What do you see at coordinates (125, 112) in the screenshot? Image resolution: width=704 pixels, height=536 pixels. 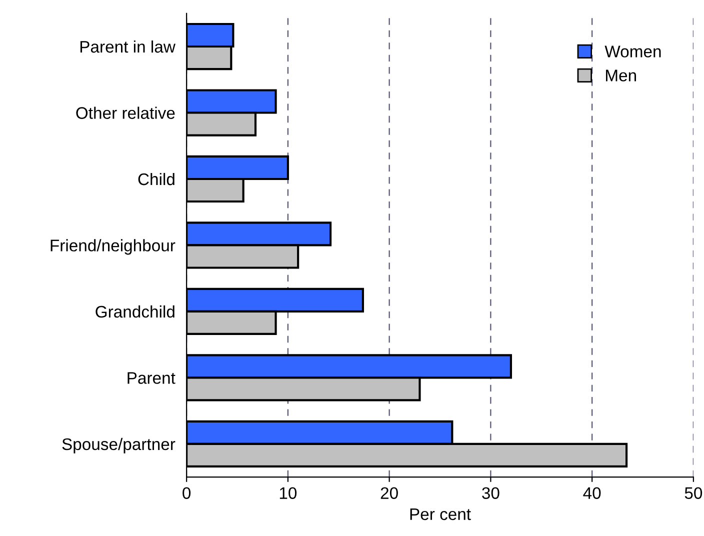 I see `y-tick-label: Other relative` at bounding box center [125, 112].